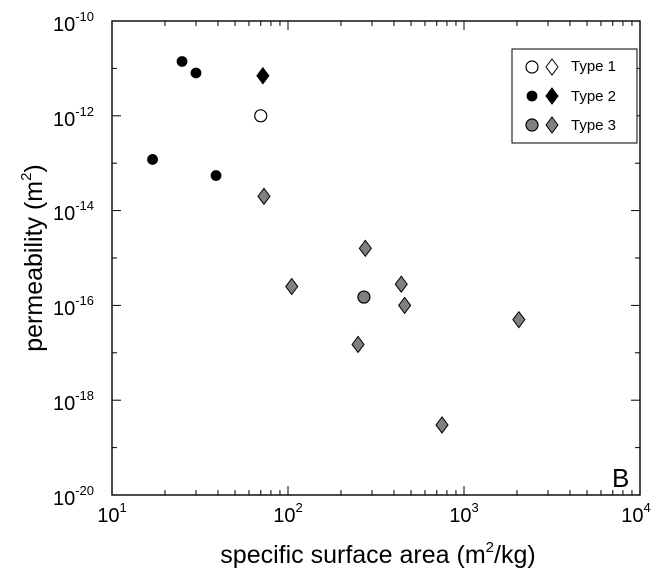 The height and width of the screenshot is (575, 665). What do you see at coordinates (593, 96) in the screenshot?
I see `legend-label: Type 2` at bounding box center [593, 96].